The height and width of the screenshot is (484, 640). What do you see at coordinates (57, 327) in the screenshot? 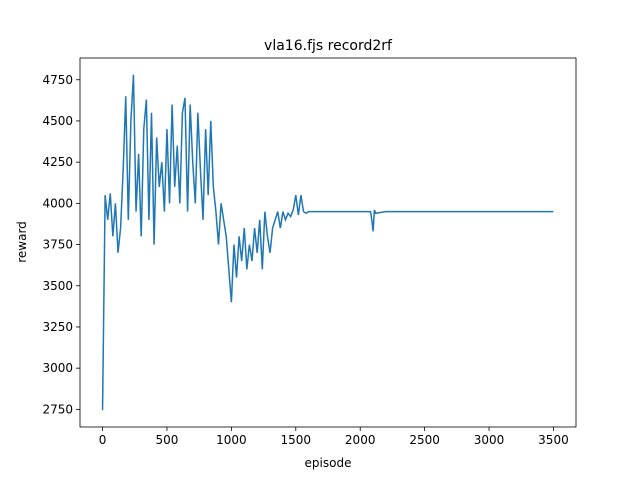
I see `y-tick-label: 3250` at bounding box center [57, 327].